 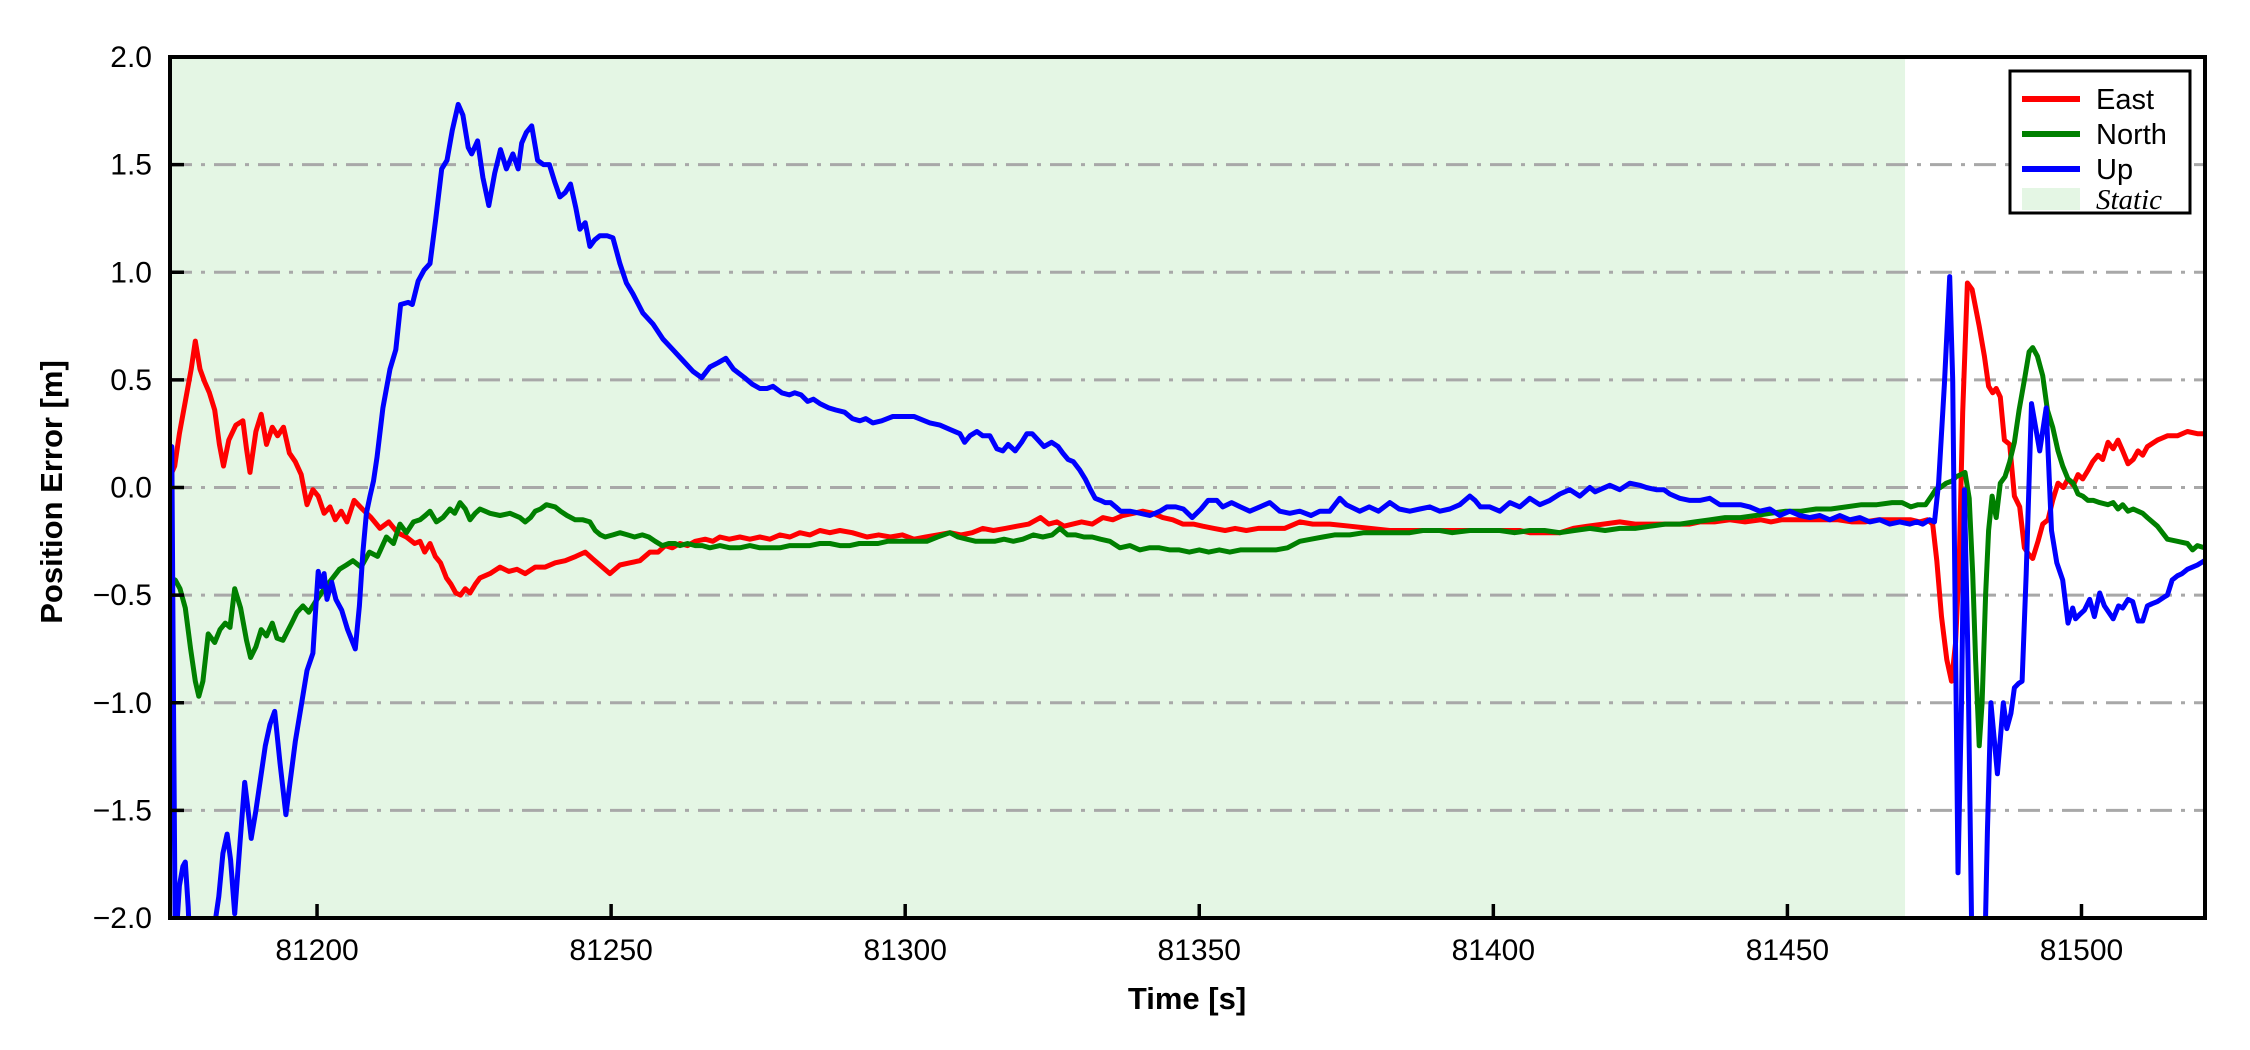 I want to click on x-tick-label-81200: 81200, so click(x=316, y=950).